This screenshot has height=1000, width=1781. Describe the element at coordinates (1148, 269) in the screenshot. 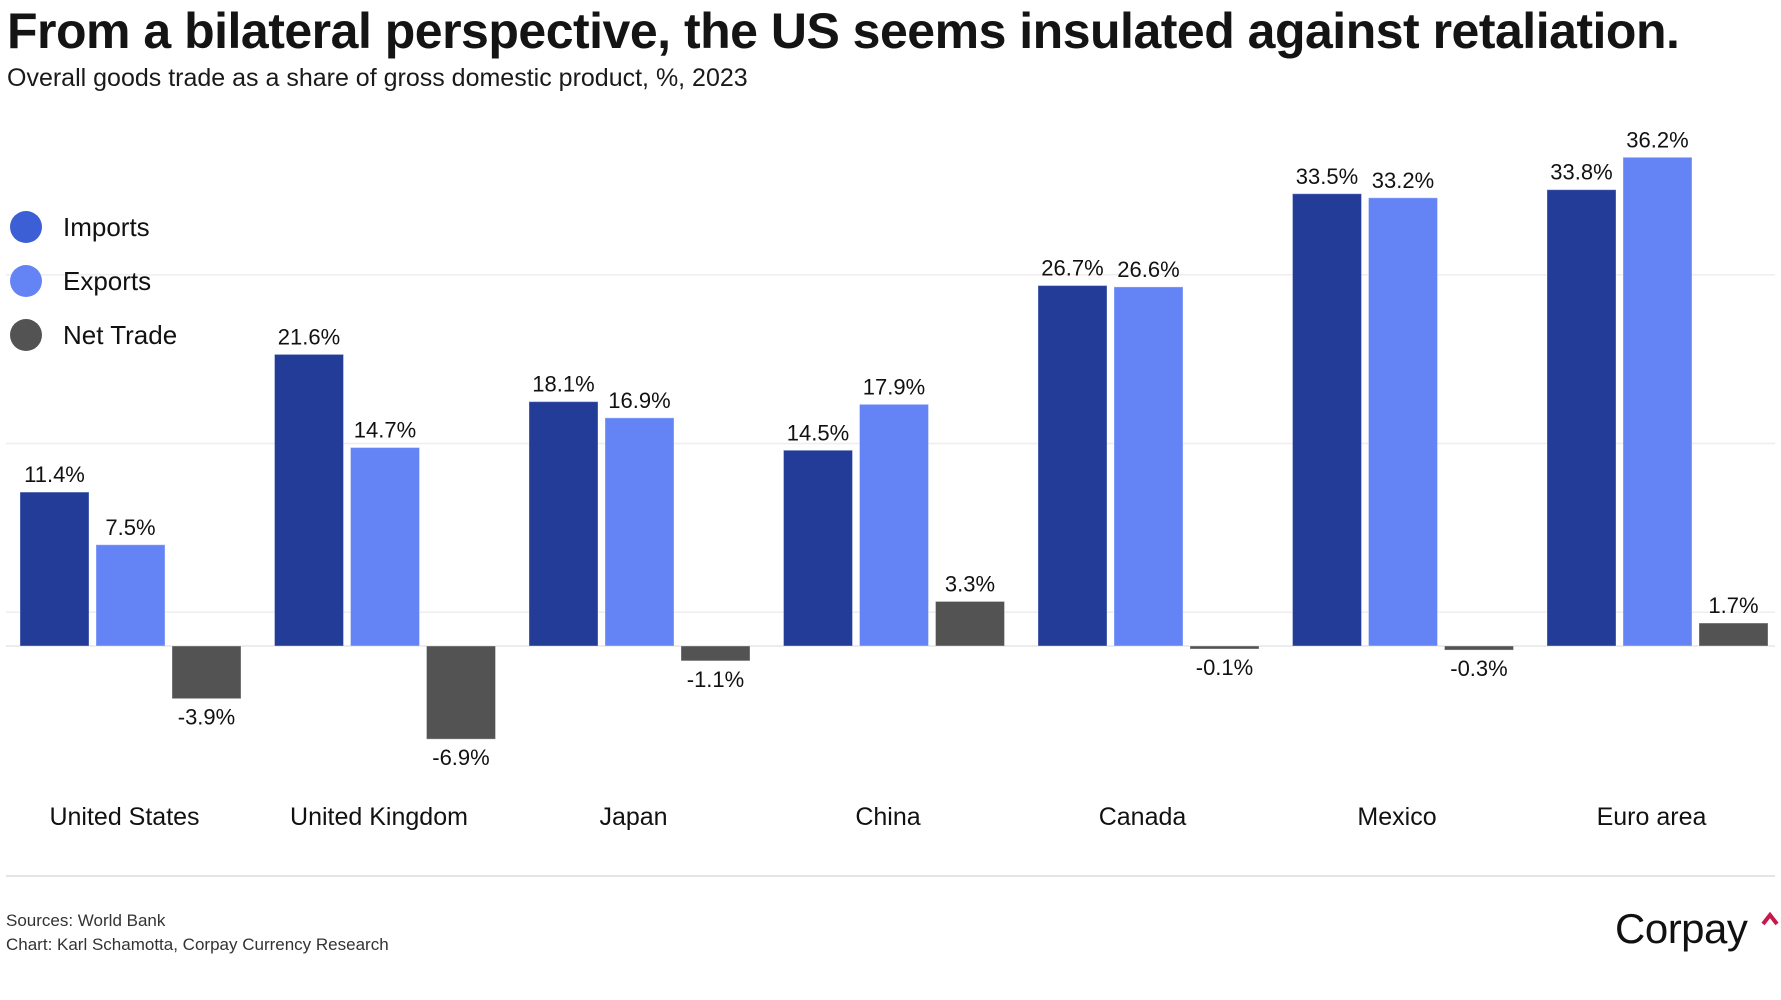

I see `data-label-exports: 26.6%` at that location.